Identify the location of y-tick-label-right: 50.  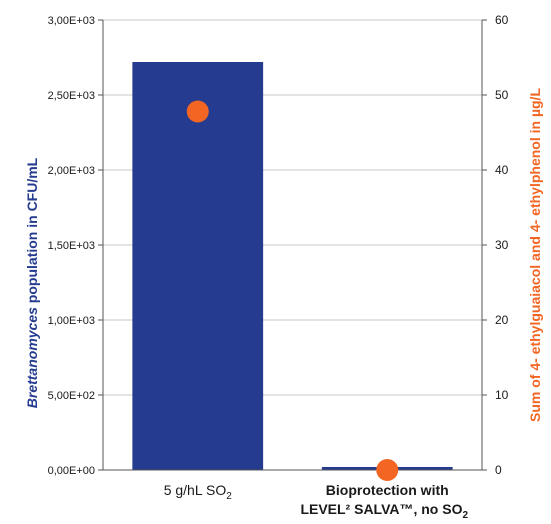
(502, 95).